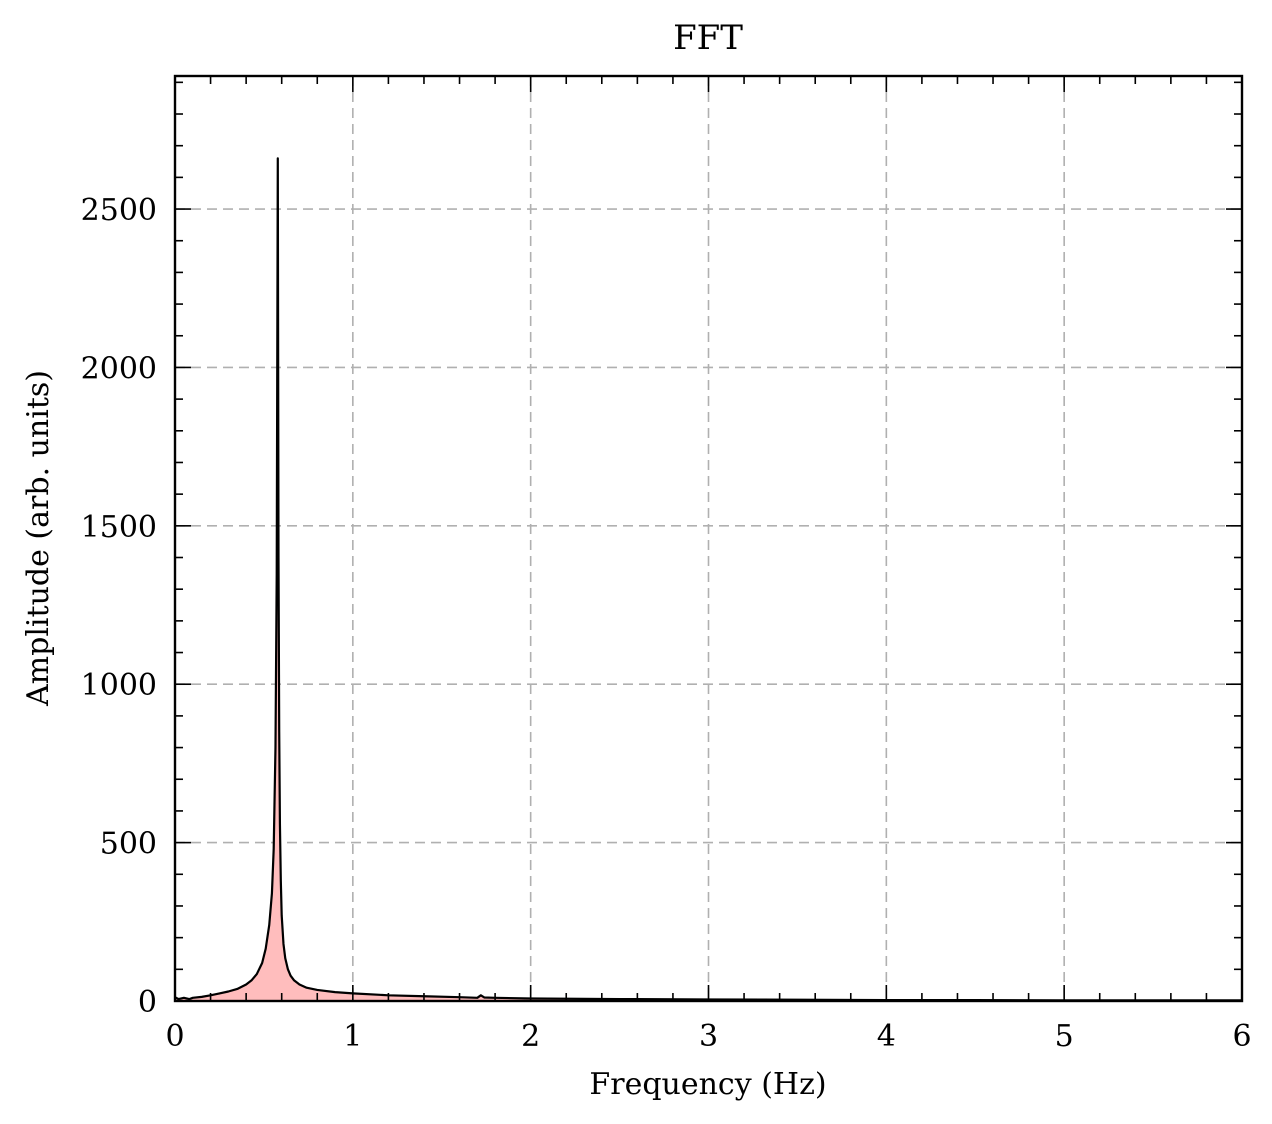  What do you see at coordinates (530, 1036) in the screenshot?
I see `x-tick-label: 2` at bounding box center [530, 1036].